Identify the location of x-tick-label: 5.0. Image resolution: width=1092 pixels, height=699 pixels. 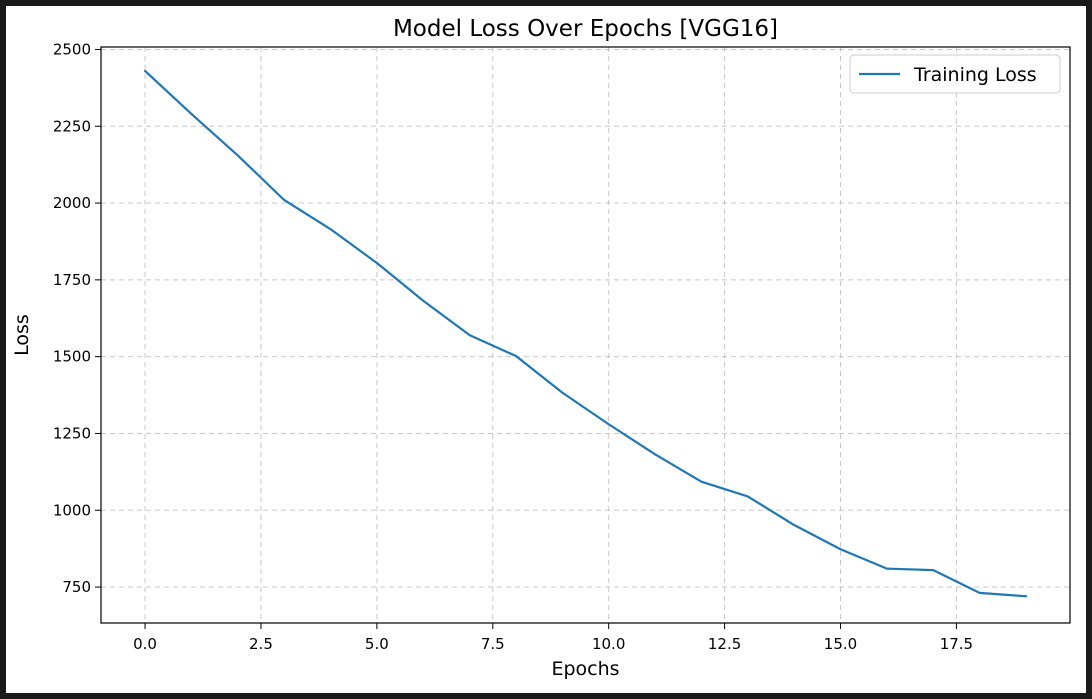
(377, 644).